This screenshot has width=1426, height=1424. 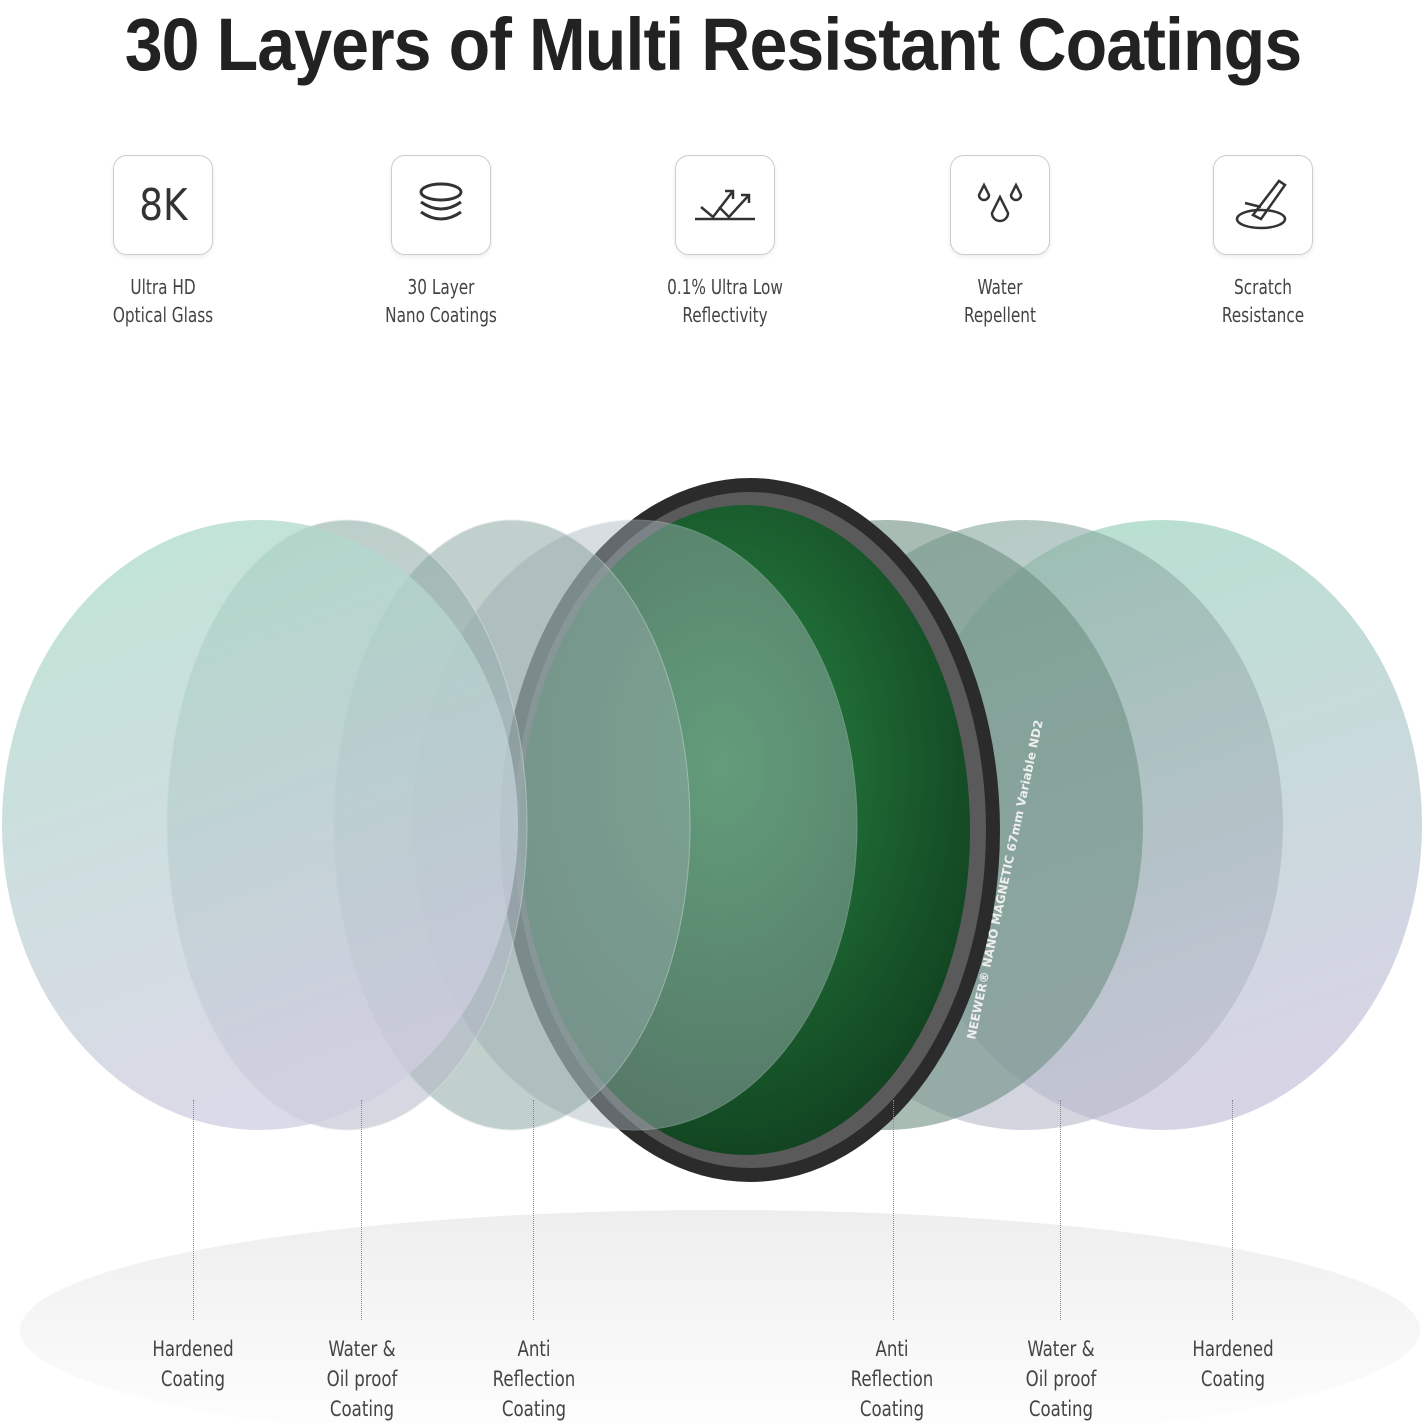 I want to click on feature-label: 30 Layer Nano Coatings, so click(x=441, y=301).